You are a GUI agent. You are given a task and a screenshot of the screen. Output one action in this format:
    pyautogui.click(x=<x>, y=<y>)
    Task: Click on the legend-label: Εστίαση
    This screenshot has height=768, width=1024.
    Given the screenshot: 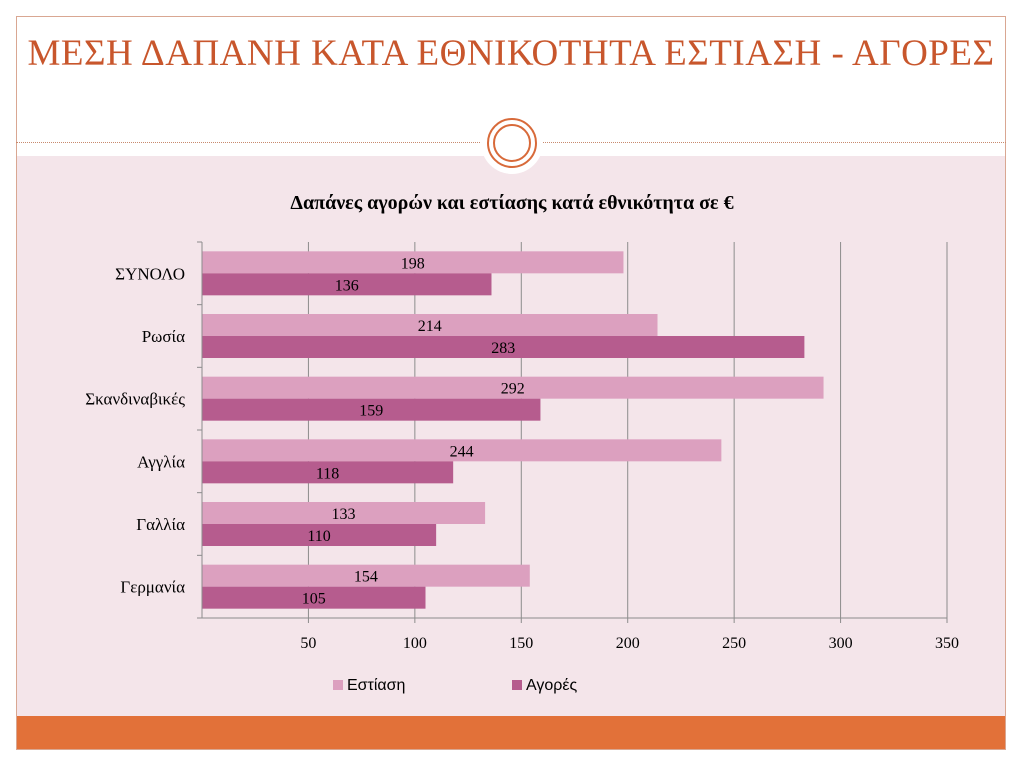 What is the action you would take?
    pyautogui.click(x=376, y=685)
    